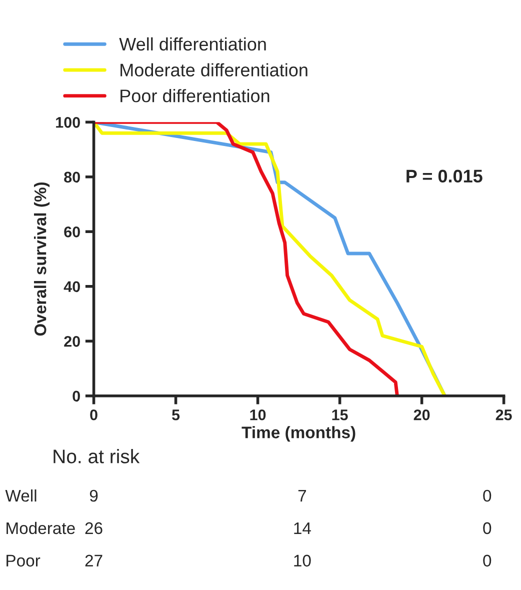 This screenshot has height=590, width=521. Describe the element at coordinates (42, 259) in the screenshot. I see `y-axis-title: Overall survival (%)` at that location.